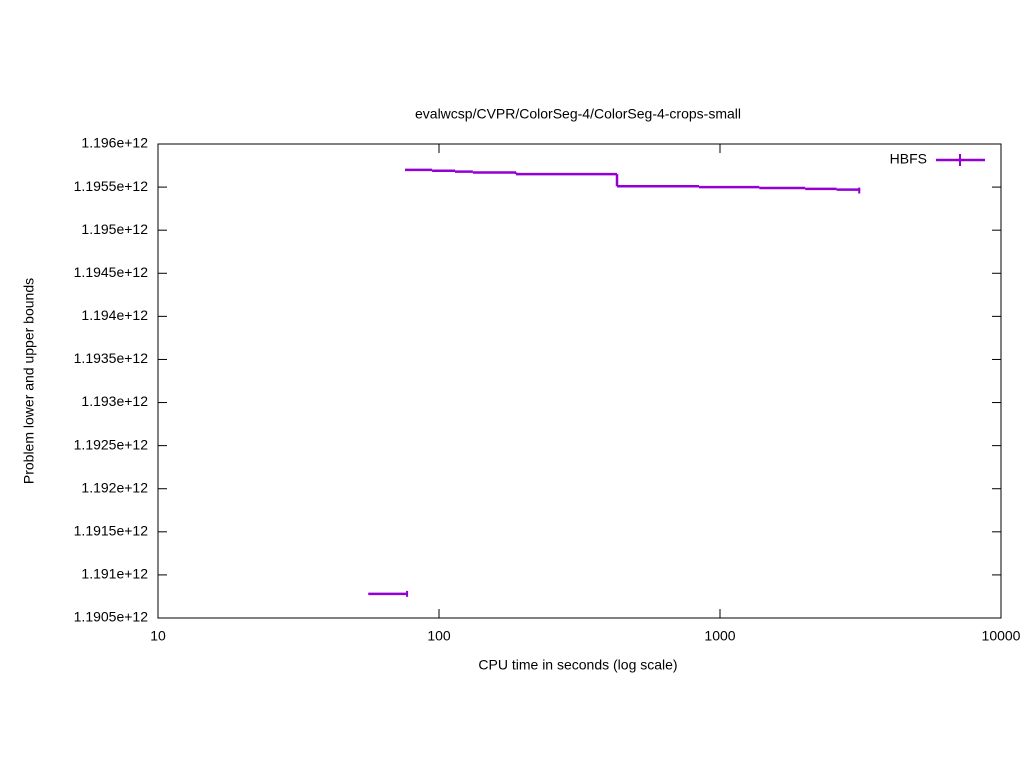 Image resolution: width=1024 pixels, height=768 pixels. Describe the element at coordinates (114, 401) in the screenshot. I see `y-tick-label: 1.193e+12` at that location.